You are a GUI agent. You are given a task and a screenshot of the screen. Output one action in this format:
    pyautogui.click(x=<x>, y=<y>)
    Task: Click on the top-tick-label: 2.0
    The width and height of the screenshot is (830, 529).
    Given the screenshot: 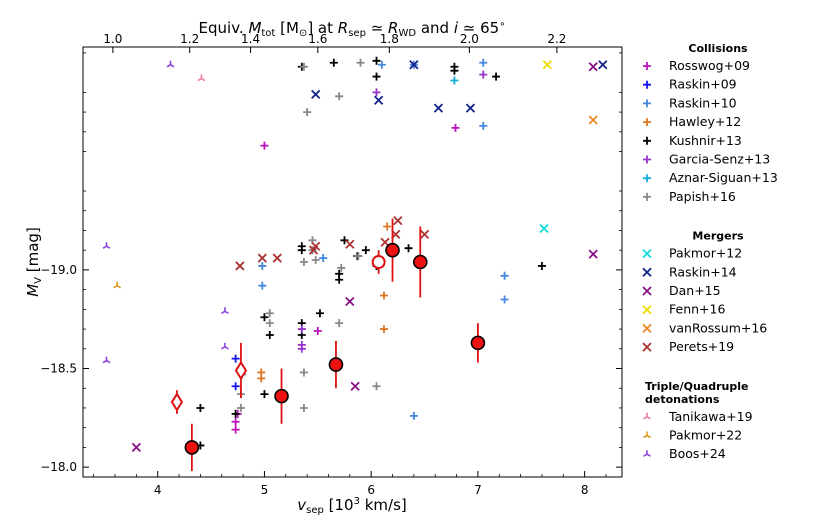 What is the action you would take?
    pyautogui.click(x=469, y=39)
    